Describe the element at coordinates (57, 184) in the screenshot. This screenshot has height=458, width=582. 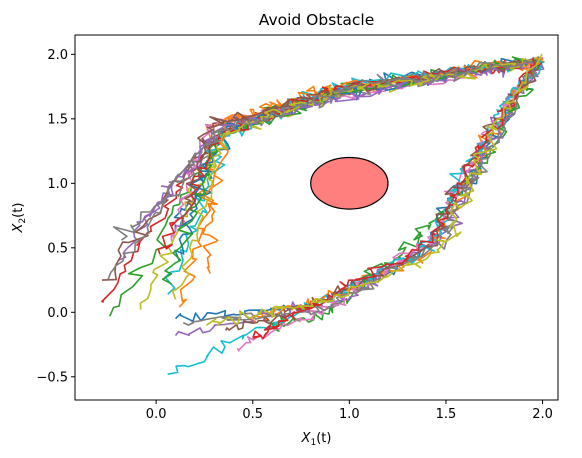
I see `y-tick-label: 1.0` at that location.